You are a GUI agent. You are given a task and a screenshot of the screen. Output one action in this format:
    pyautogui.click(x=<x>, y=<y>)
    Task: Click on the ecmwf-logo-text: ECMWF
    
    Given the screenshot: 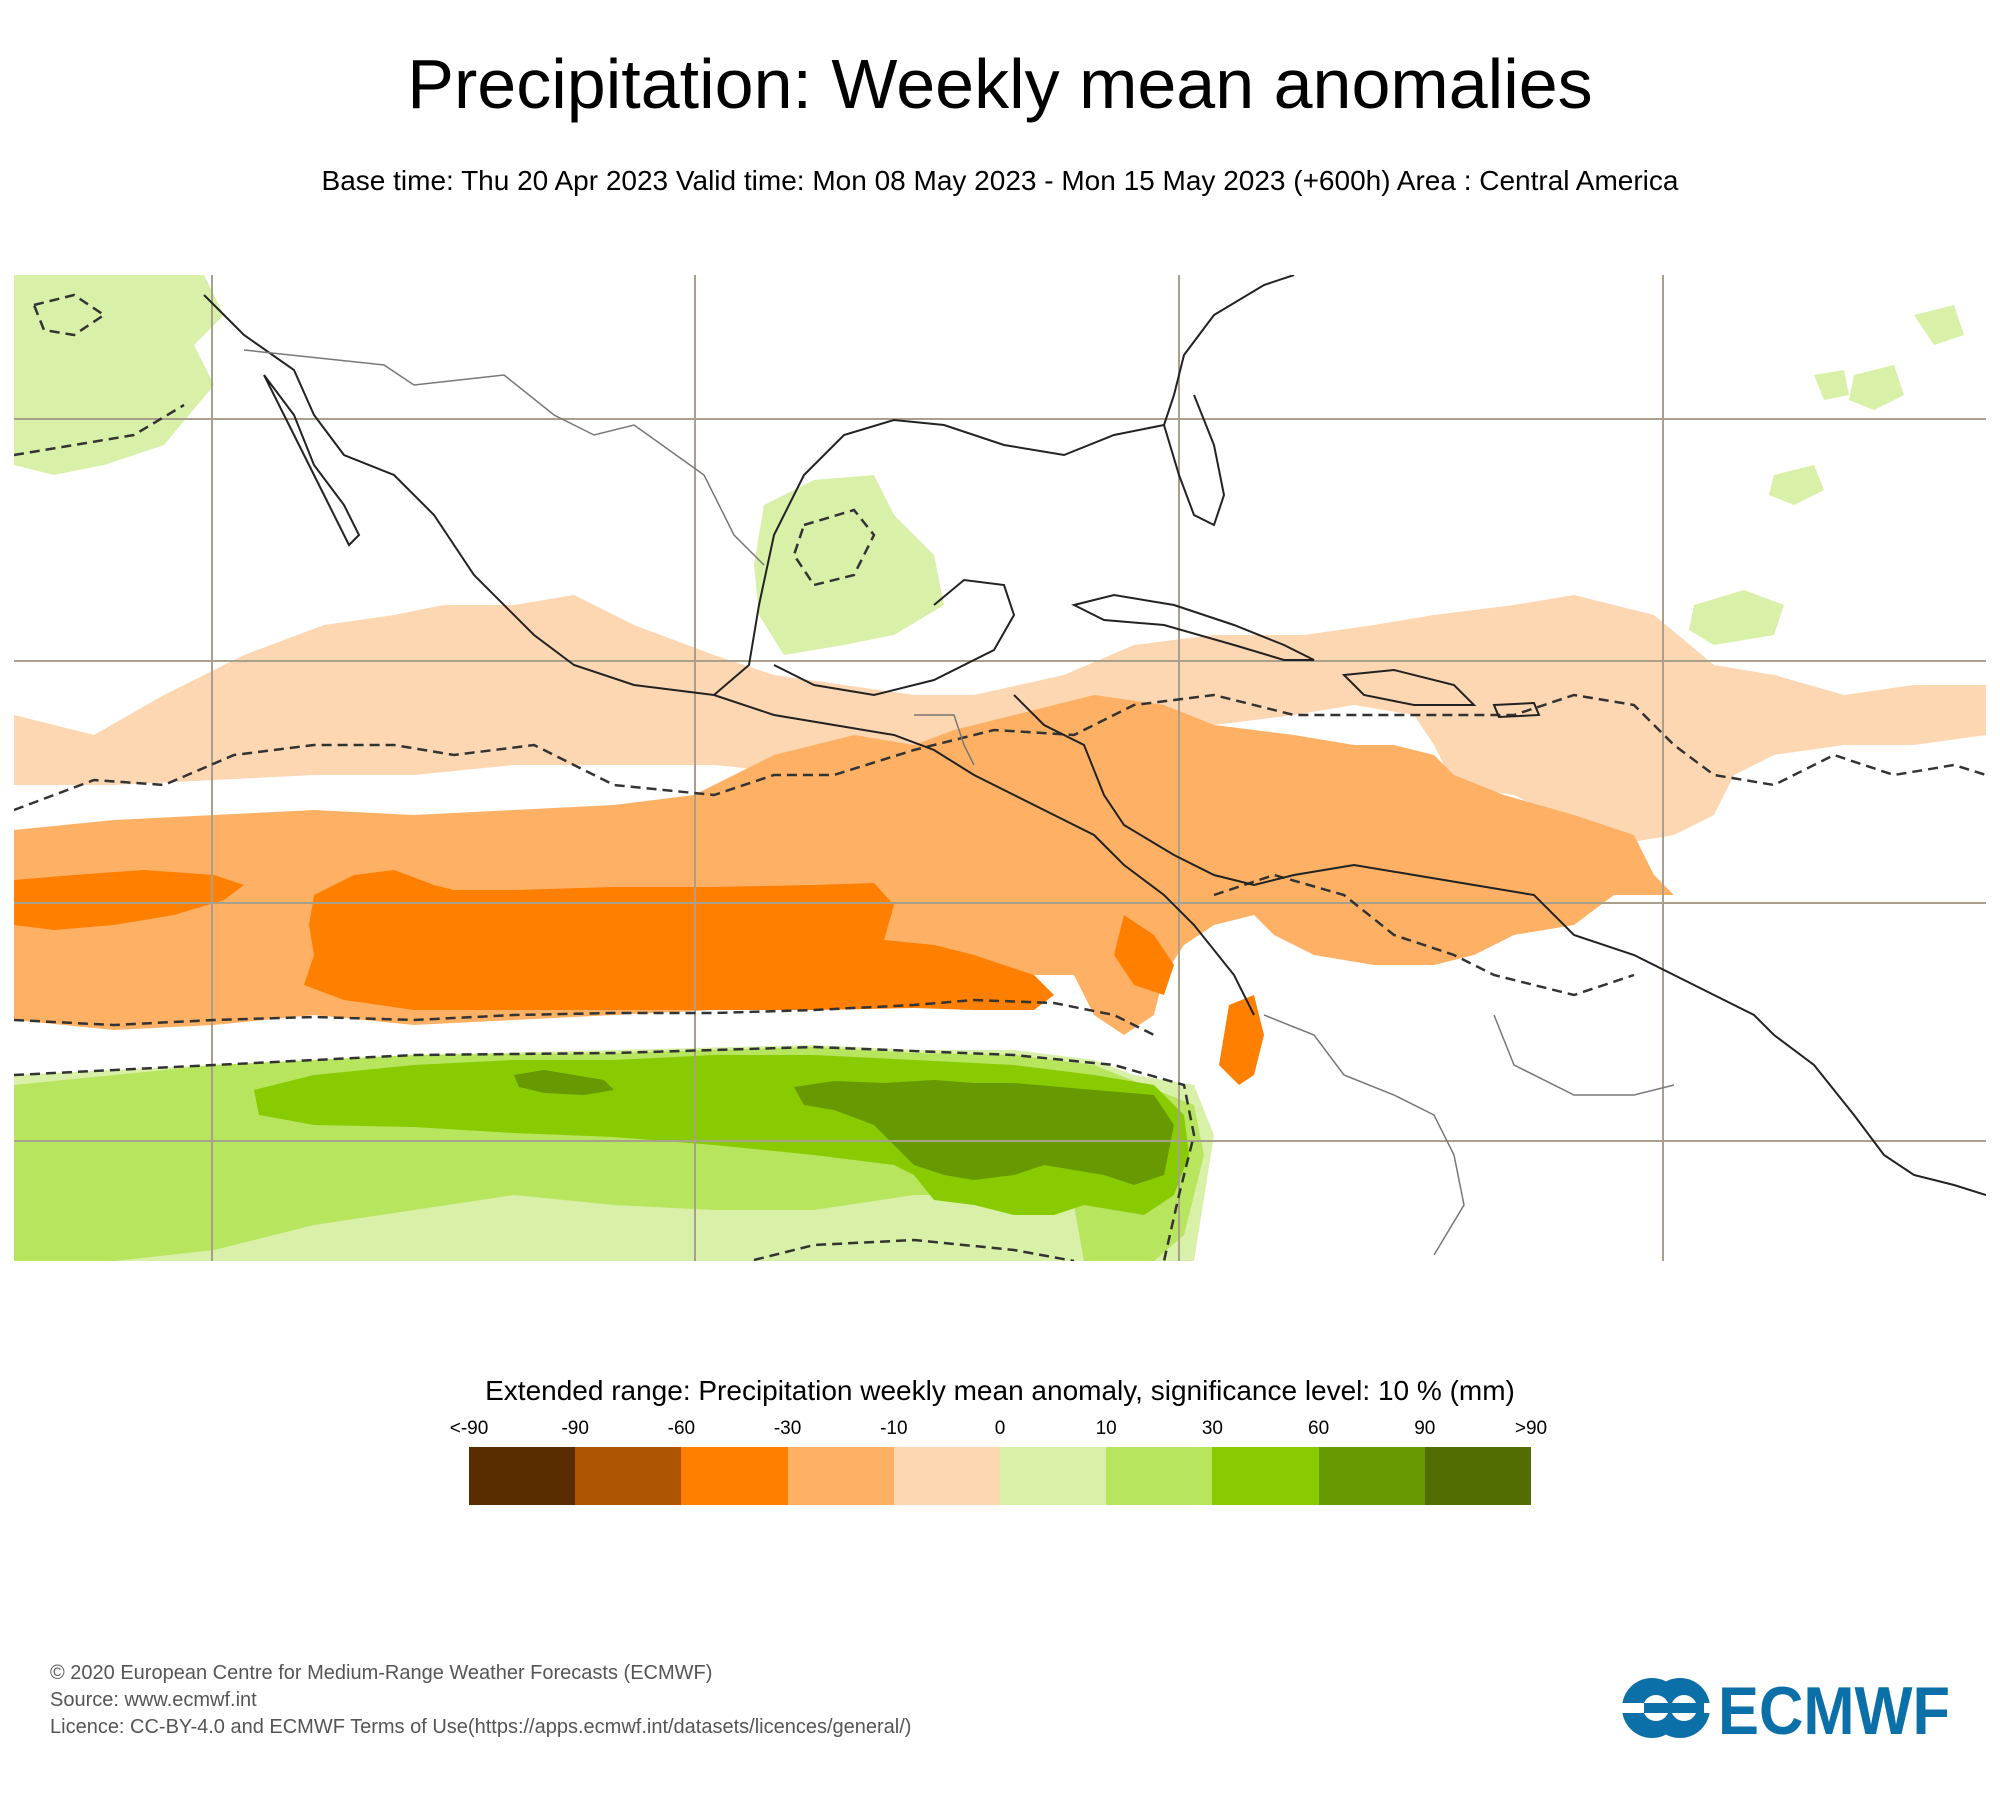 What is the action you would take?
    pyautogui.click(x=1834, y=1708)
    